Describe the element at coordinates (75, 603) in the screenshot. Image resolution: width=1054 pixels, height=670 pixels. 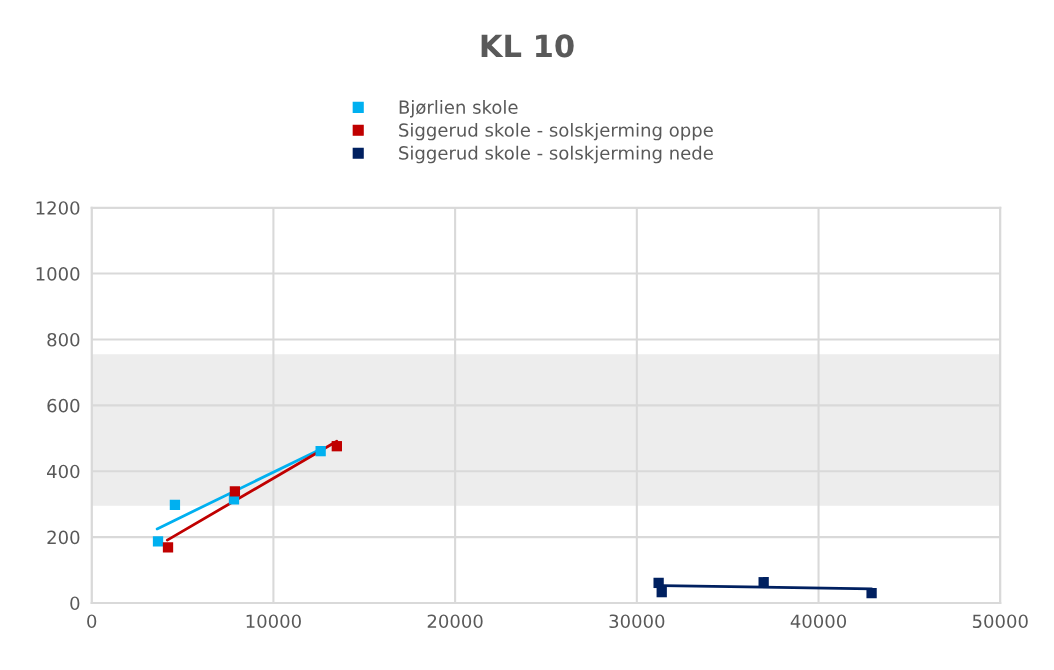
I see `y-tick-label: 0` at that location.